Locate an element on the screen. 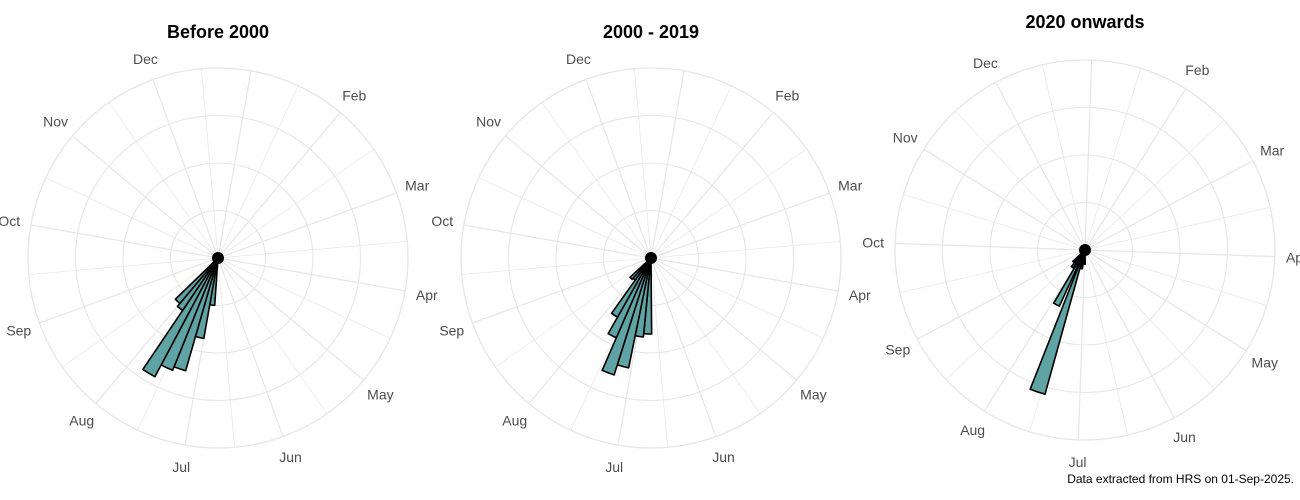 This screenshot has width=1300, height=500. data-source-caption: Data extracted from HRS on 01-Sep-2025. is located at coordinates (1180, 479).